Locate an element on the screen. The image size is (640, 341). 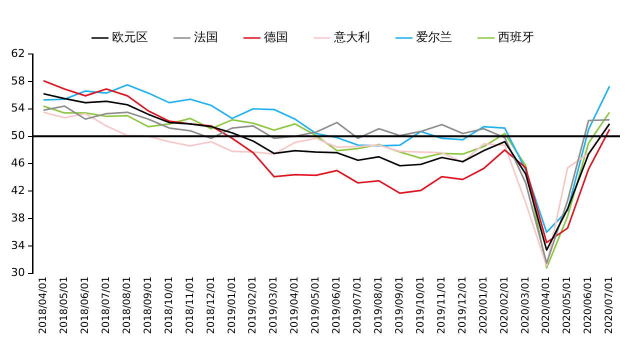
x-tick-label: 2019/01/01 is located at coordinates (232, 305).